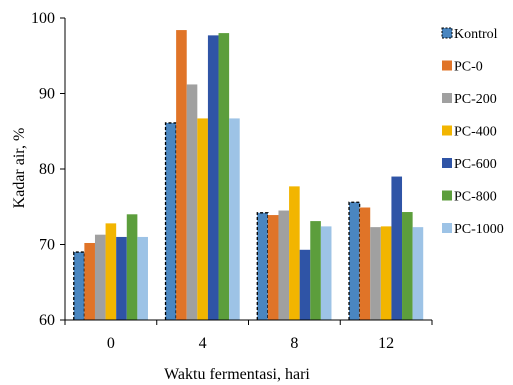 This screenshot has width=513, height=385. What do you see at coordinates (386, 343) in the screenshot?
I see `x-tick-label: 12` at bounding box center [386, 343].